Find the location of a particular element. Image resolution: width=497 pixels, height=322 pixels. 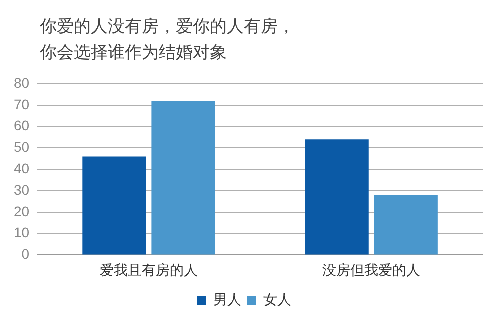

x-tick-label: 没房但我爱的人 is located at coordinates (371, 271).